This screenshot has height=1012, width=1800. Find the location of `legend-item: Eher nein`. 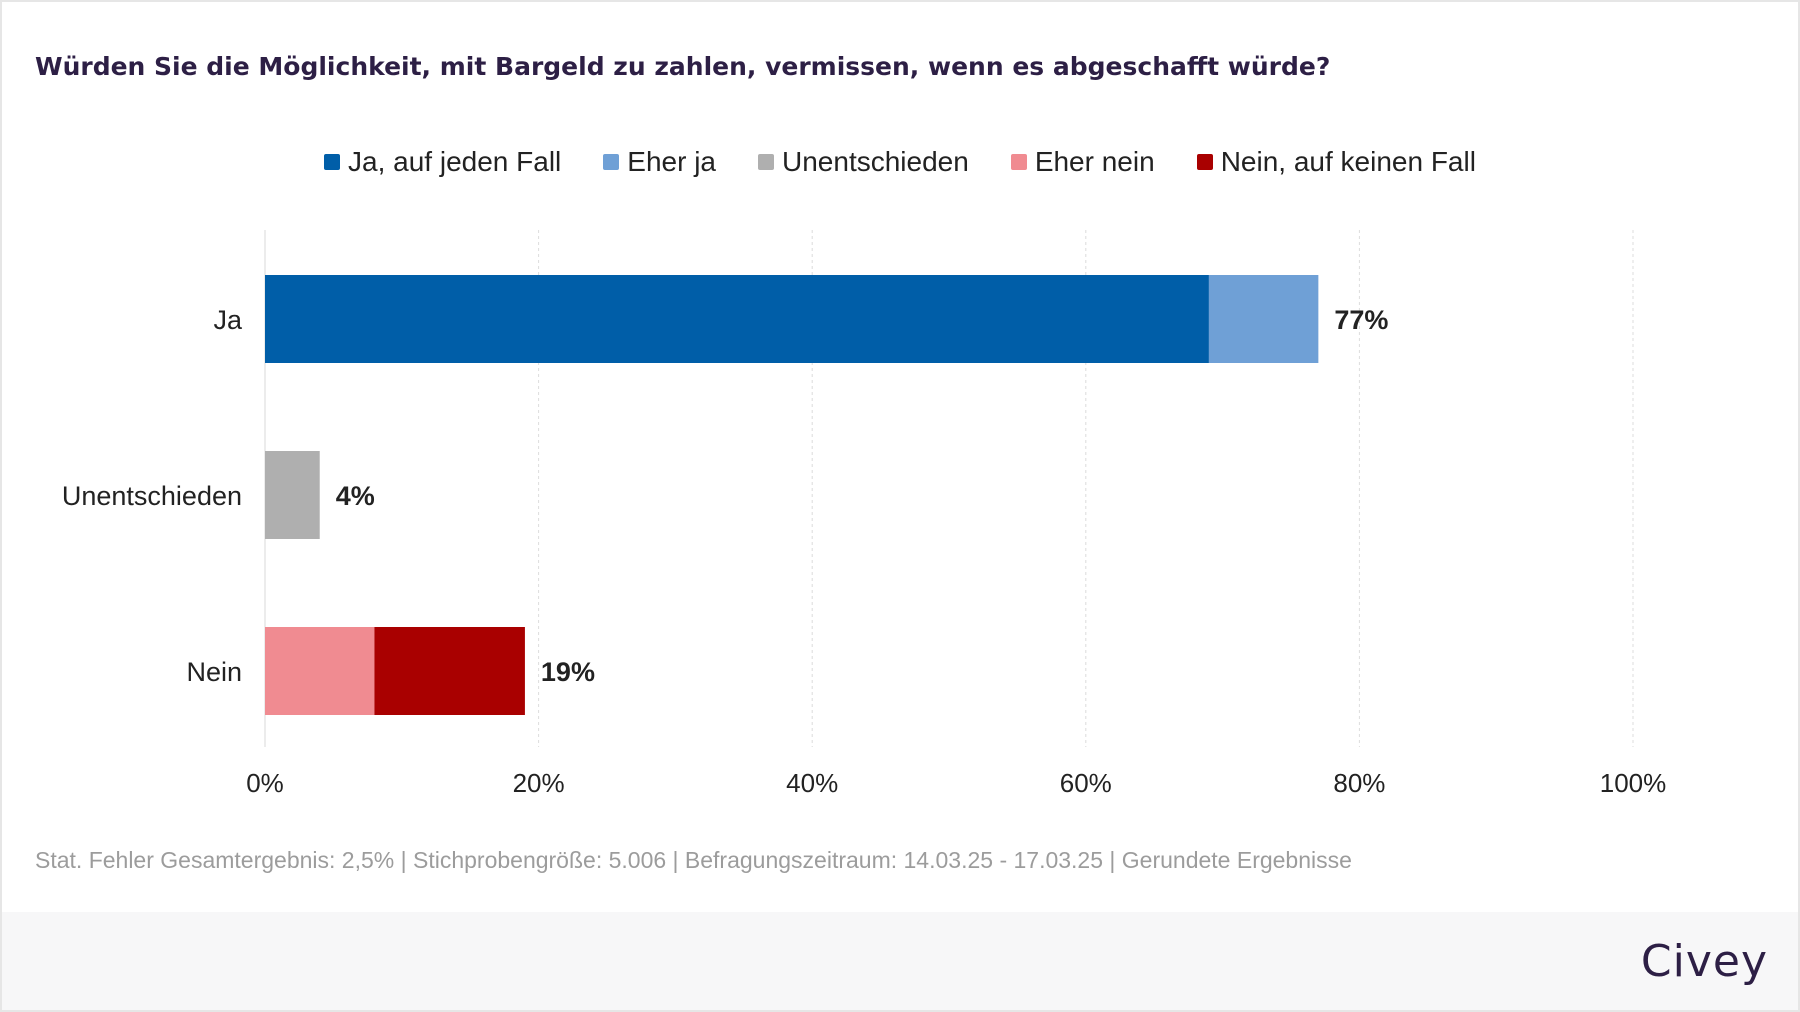

legend-item: Eher nein is located at coordinates (1082, 162).